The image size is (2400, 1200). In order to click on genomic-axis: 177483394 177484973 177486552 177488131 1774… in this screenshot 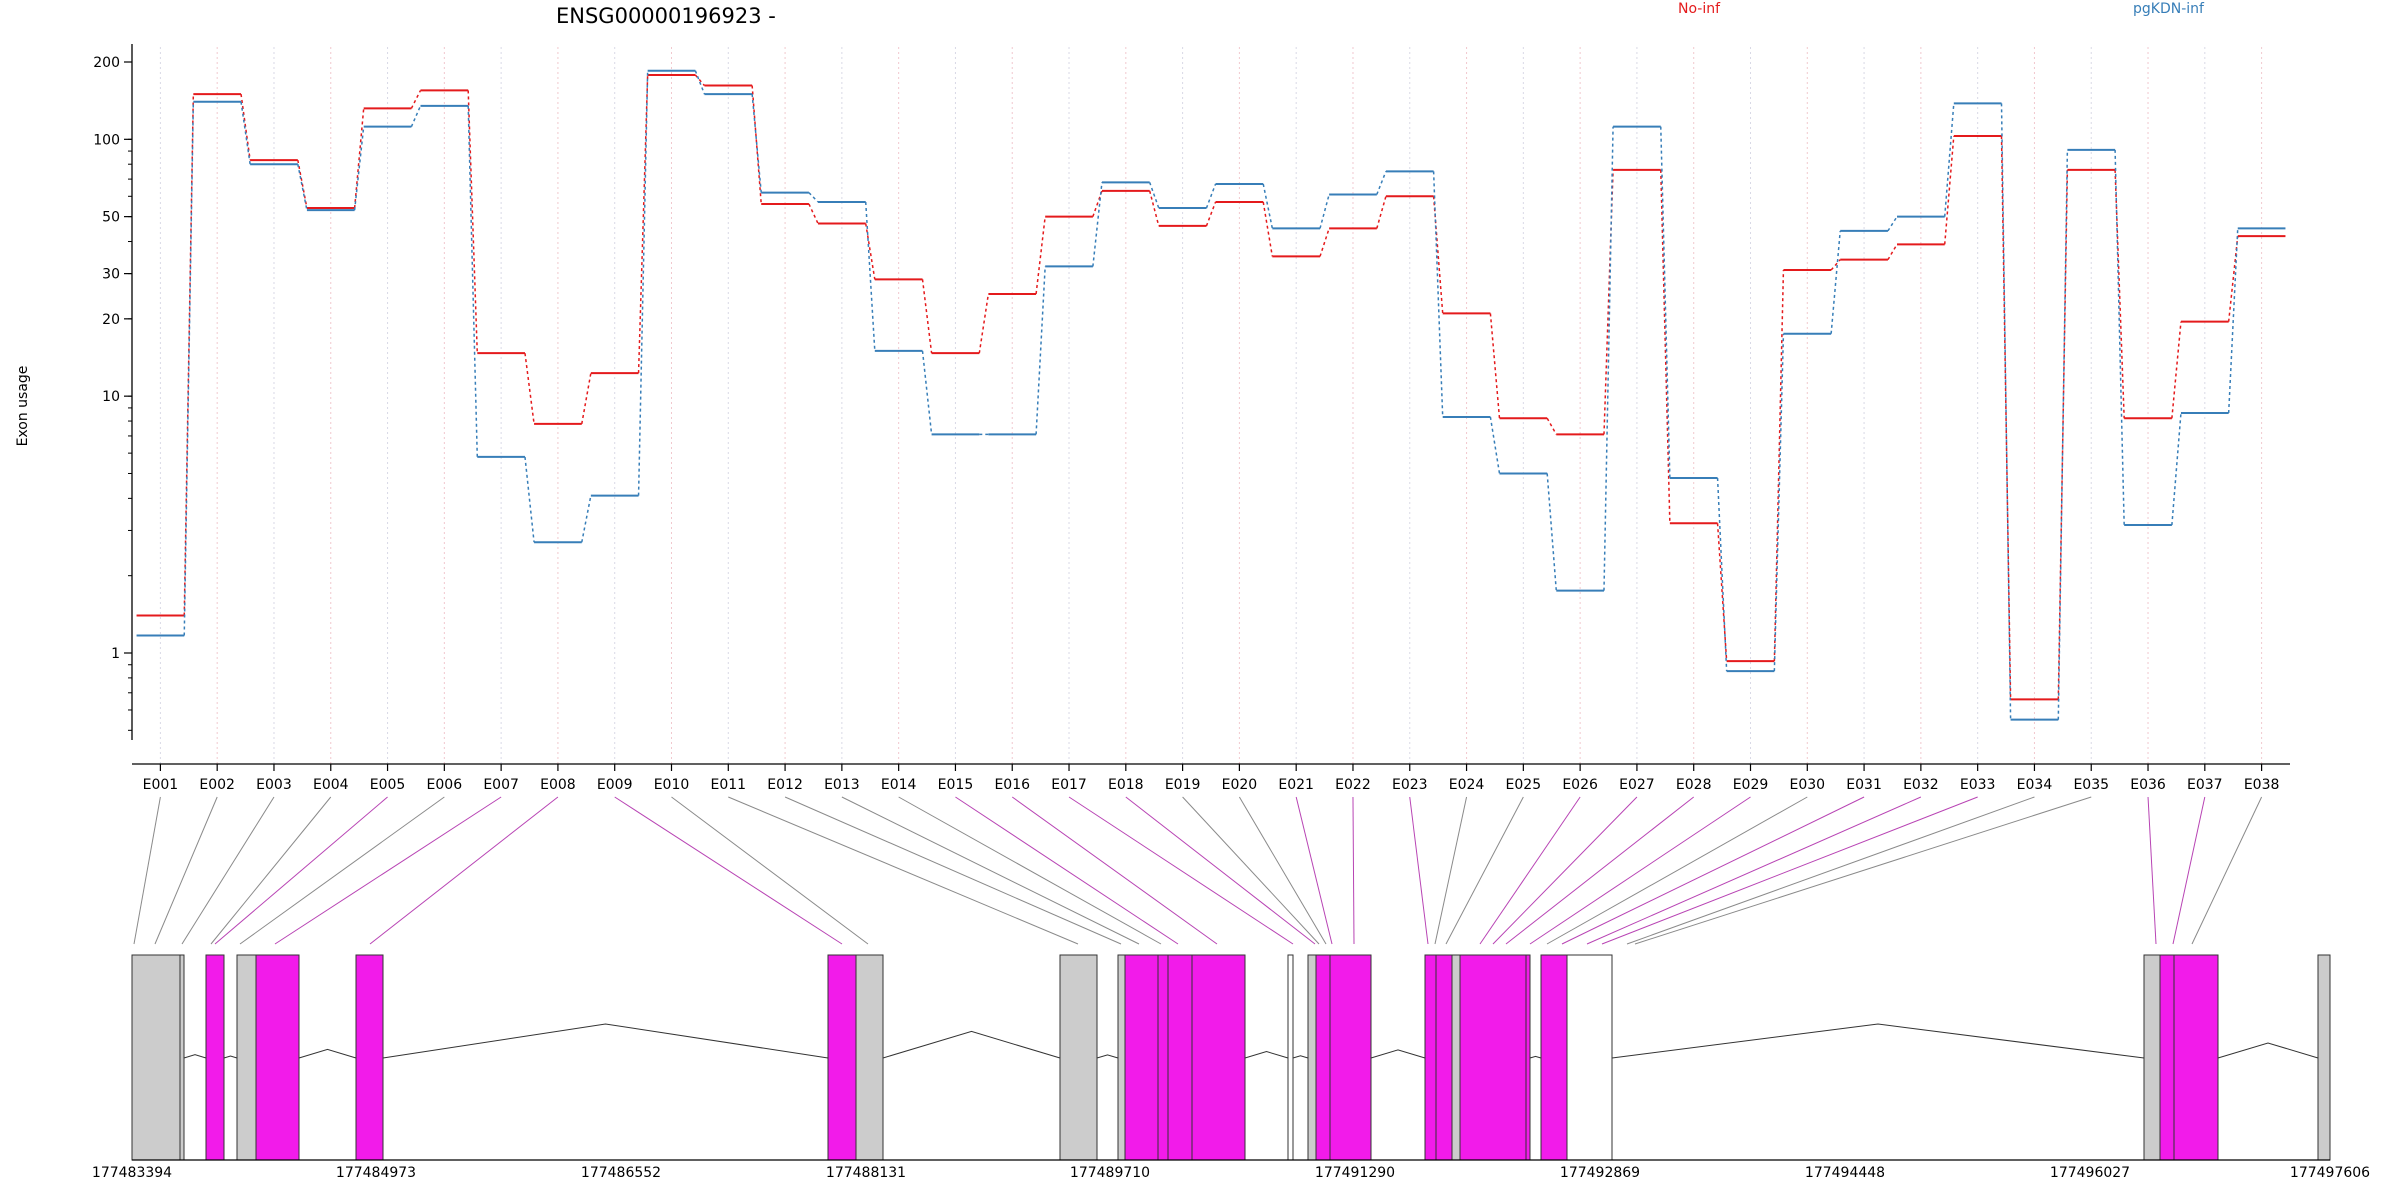, I will do `click(1231, 1173)`.